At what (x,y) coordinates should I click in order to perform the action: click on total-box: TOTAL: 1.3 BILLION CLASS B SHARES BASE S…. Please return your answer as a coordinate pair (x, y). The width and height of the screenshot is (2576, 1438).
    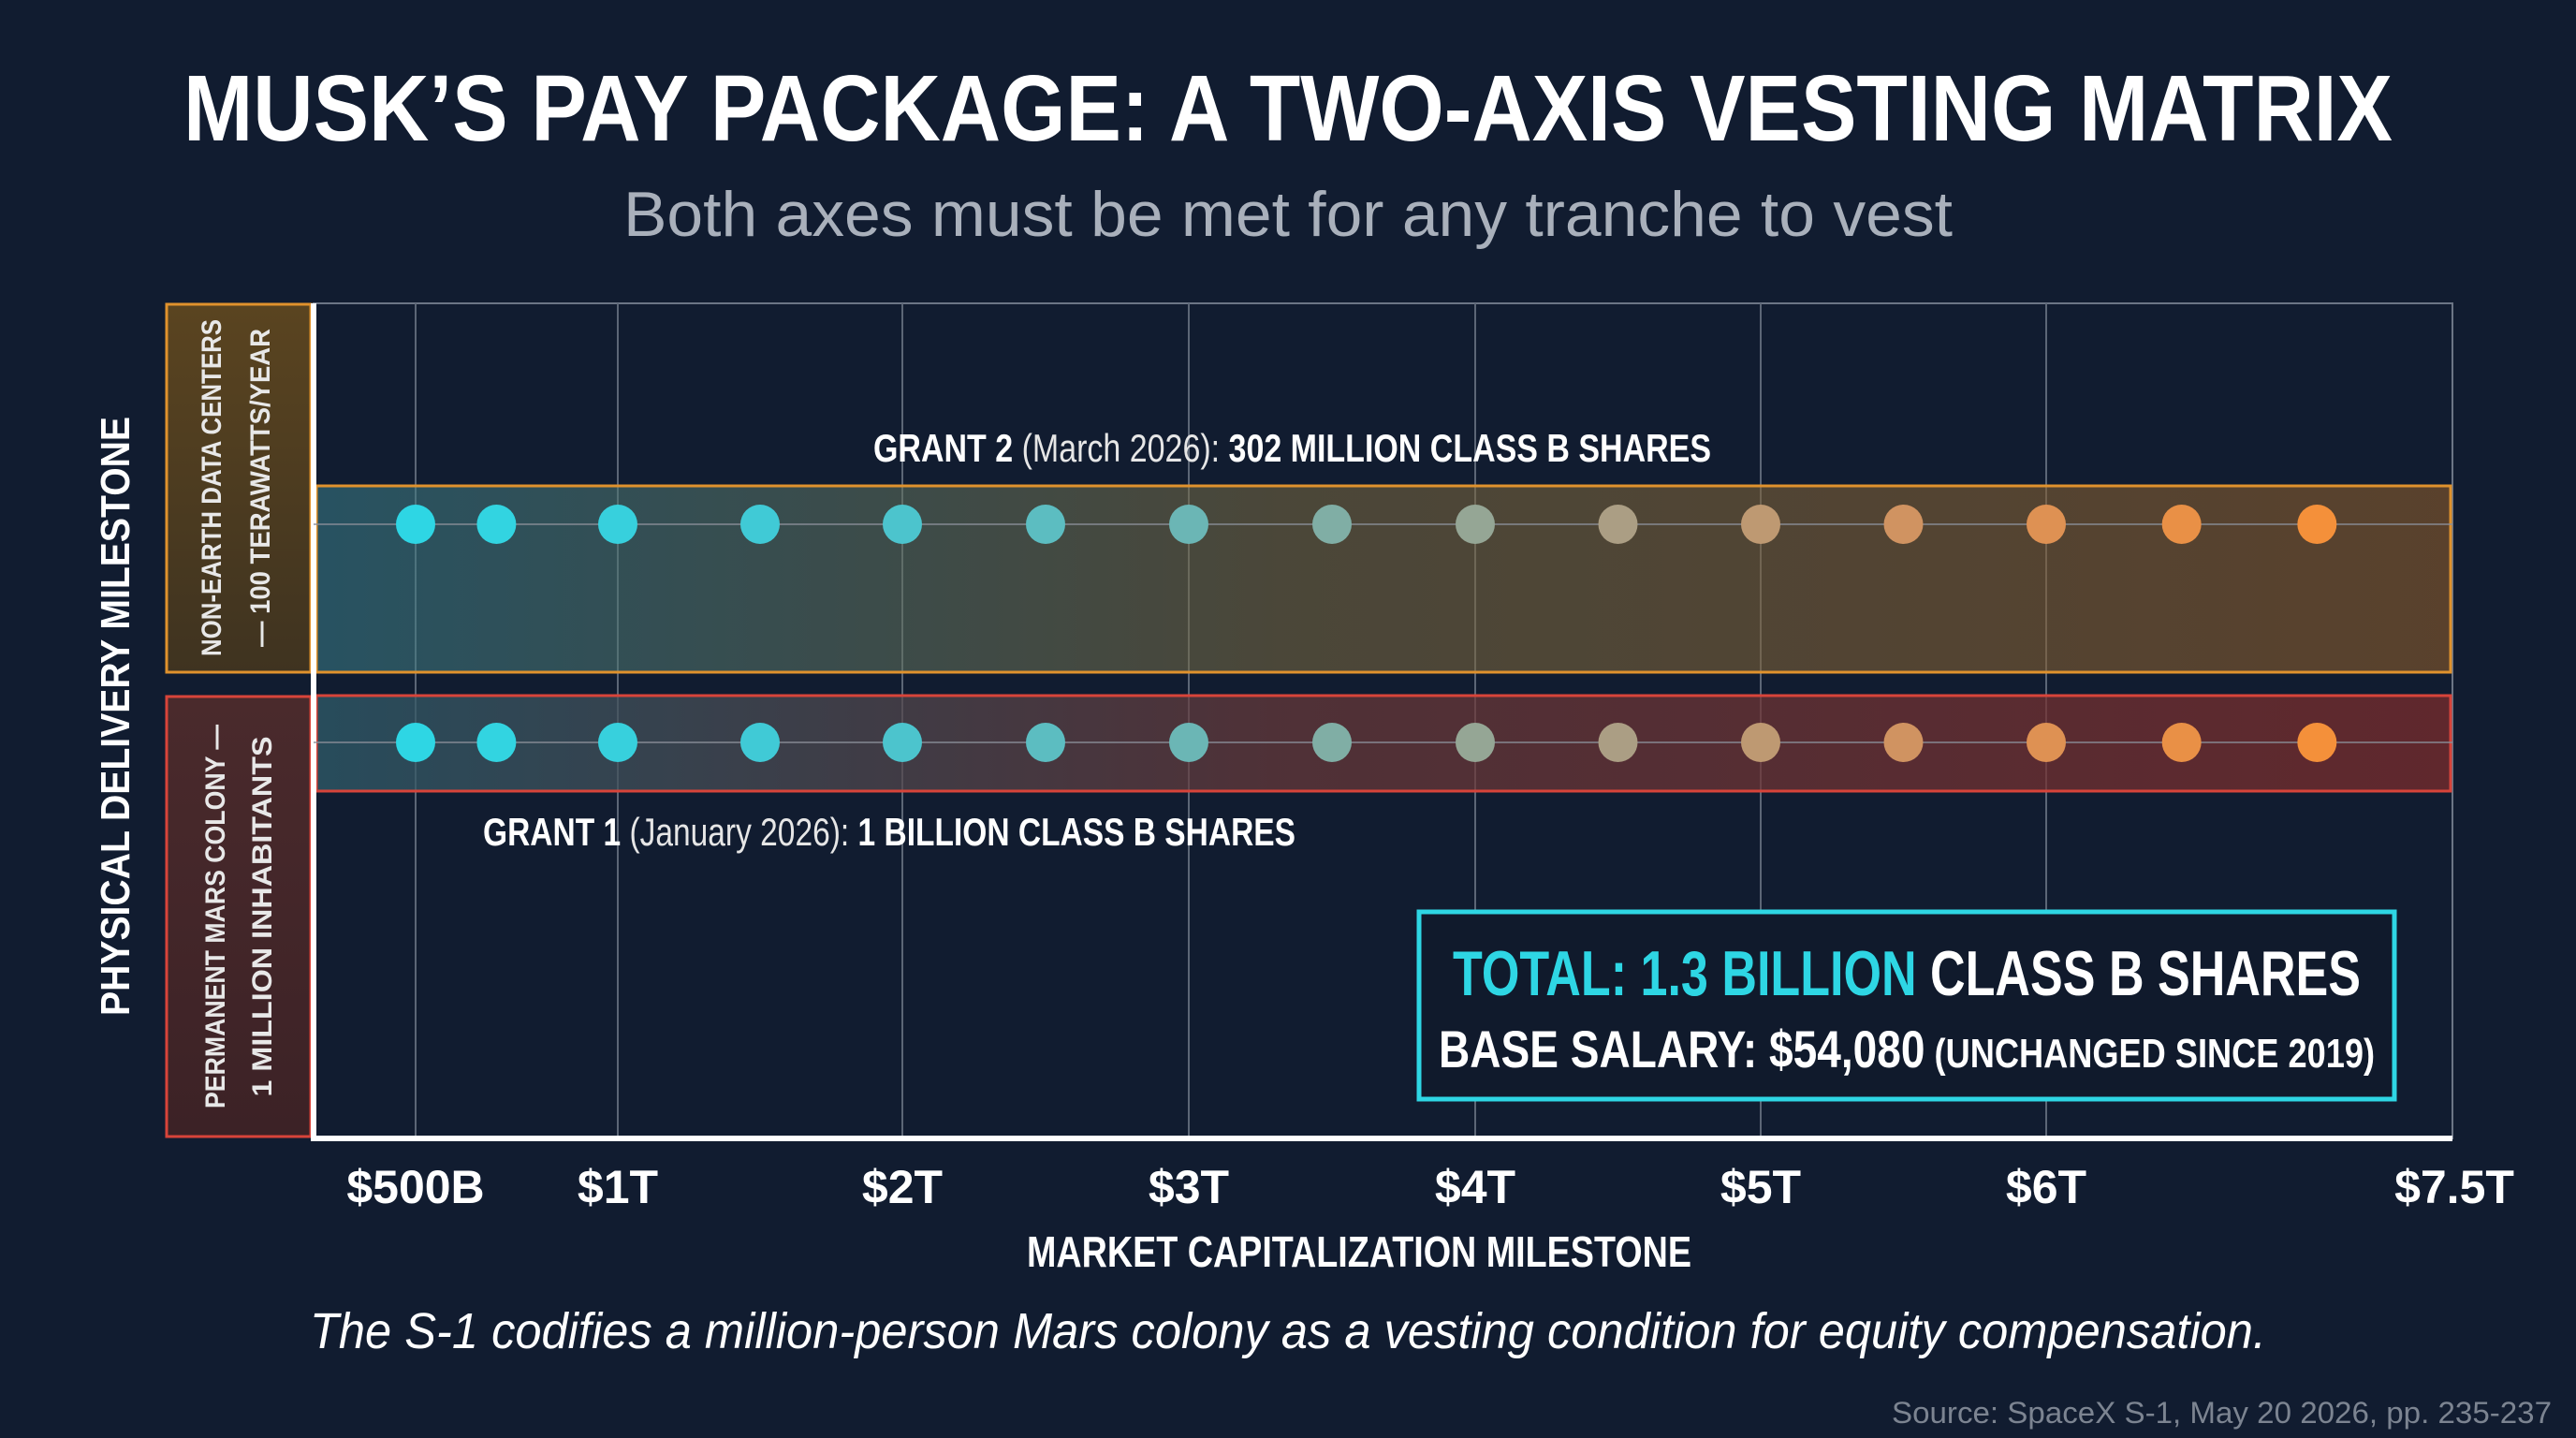
    Looking at the image, I should click on (1906, 1005).